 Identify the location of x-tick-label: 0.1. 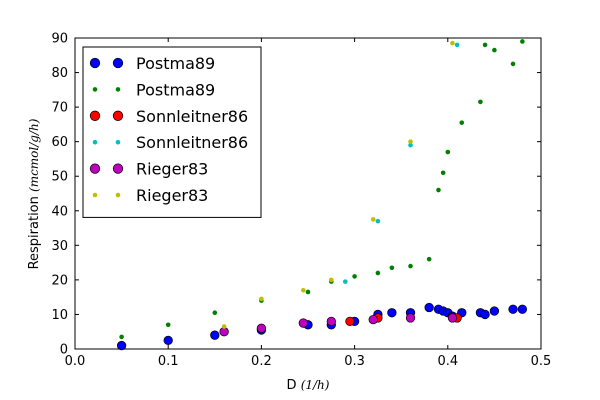
(168, 361).